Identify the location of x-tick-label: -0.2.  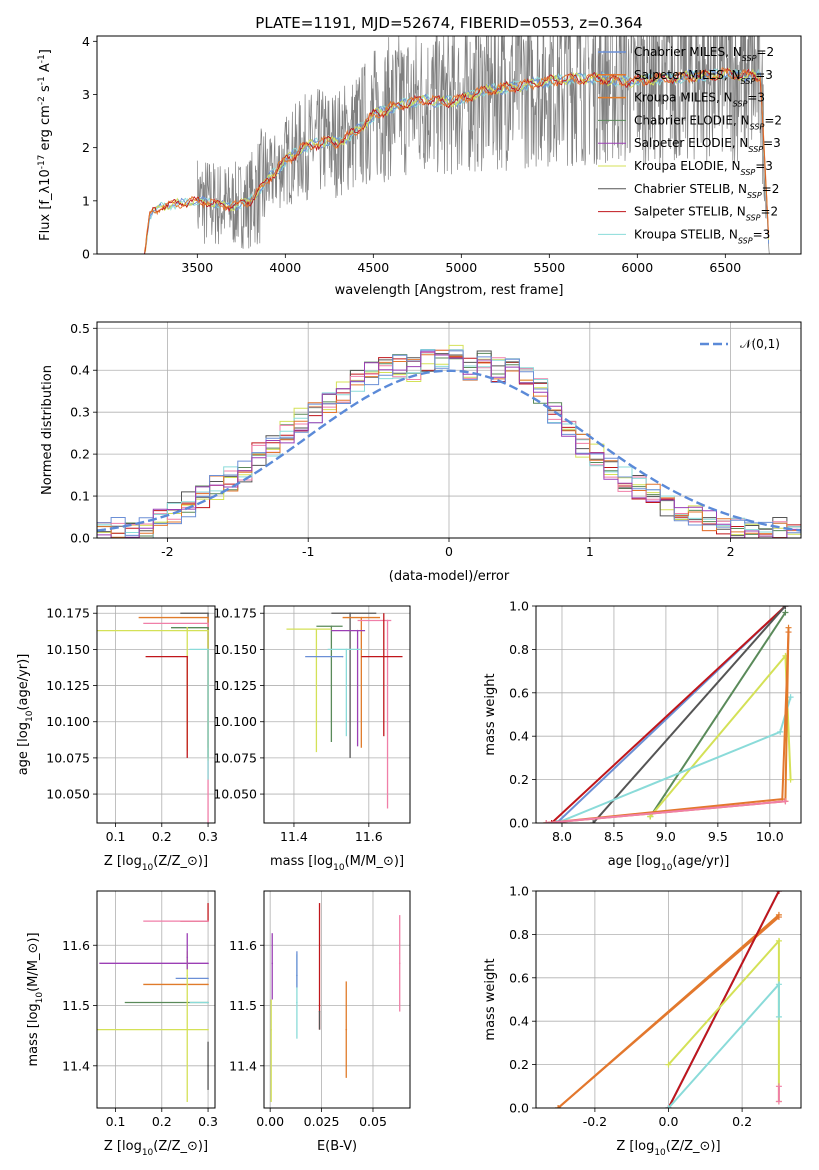
(595, 1121).